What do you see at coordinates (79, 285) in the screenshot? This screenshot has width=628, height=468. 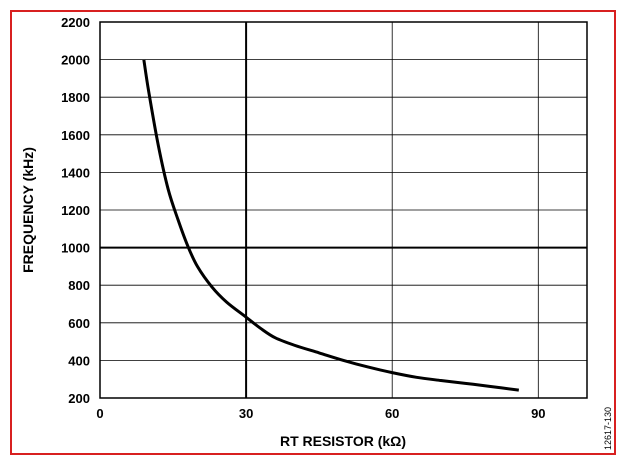 I see `y-tick-label: 800` at bounding box center [79, 285].